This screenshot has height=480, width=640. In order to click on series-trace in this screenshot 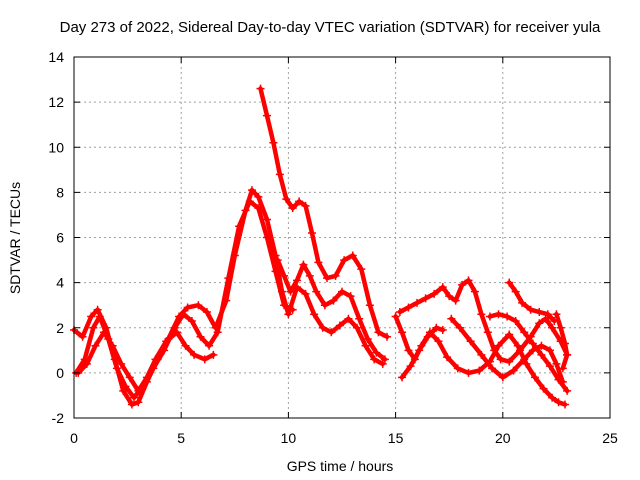, I will do `click(480, 360)`.